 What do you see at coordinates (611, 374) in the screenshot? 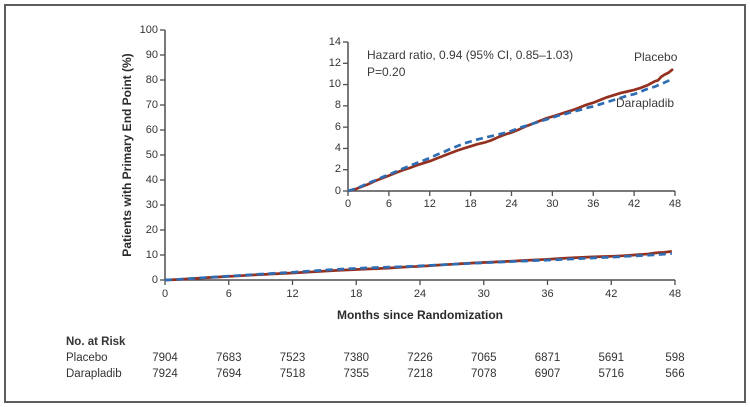
I see `risk-value: 5716` at bounding box center [611, 374].